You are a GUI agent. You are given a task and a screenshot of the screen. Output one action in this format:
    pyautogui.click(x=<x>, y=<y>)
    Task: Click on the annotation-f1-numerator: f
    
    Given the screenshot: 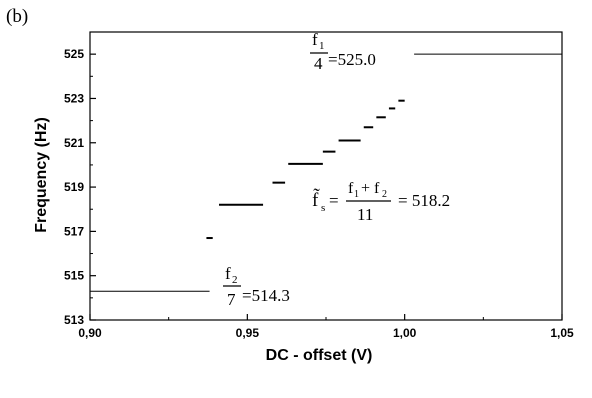 What is the action you would take?
    pyautogui.click(x=315, y=39)
    